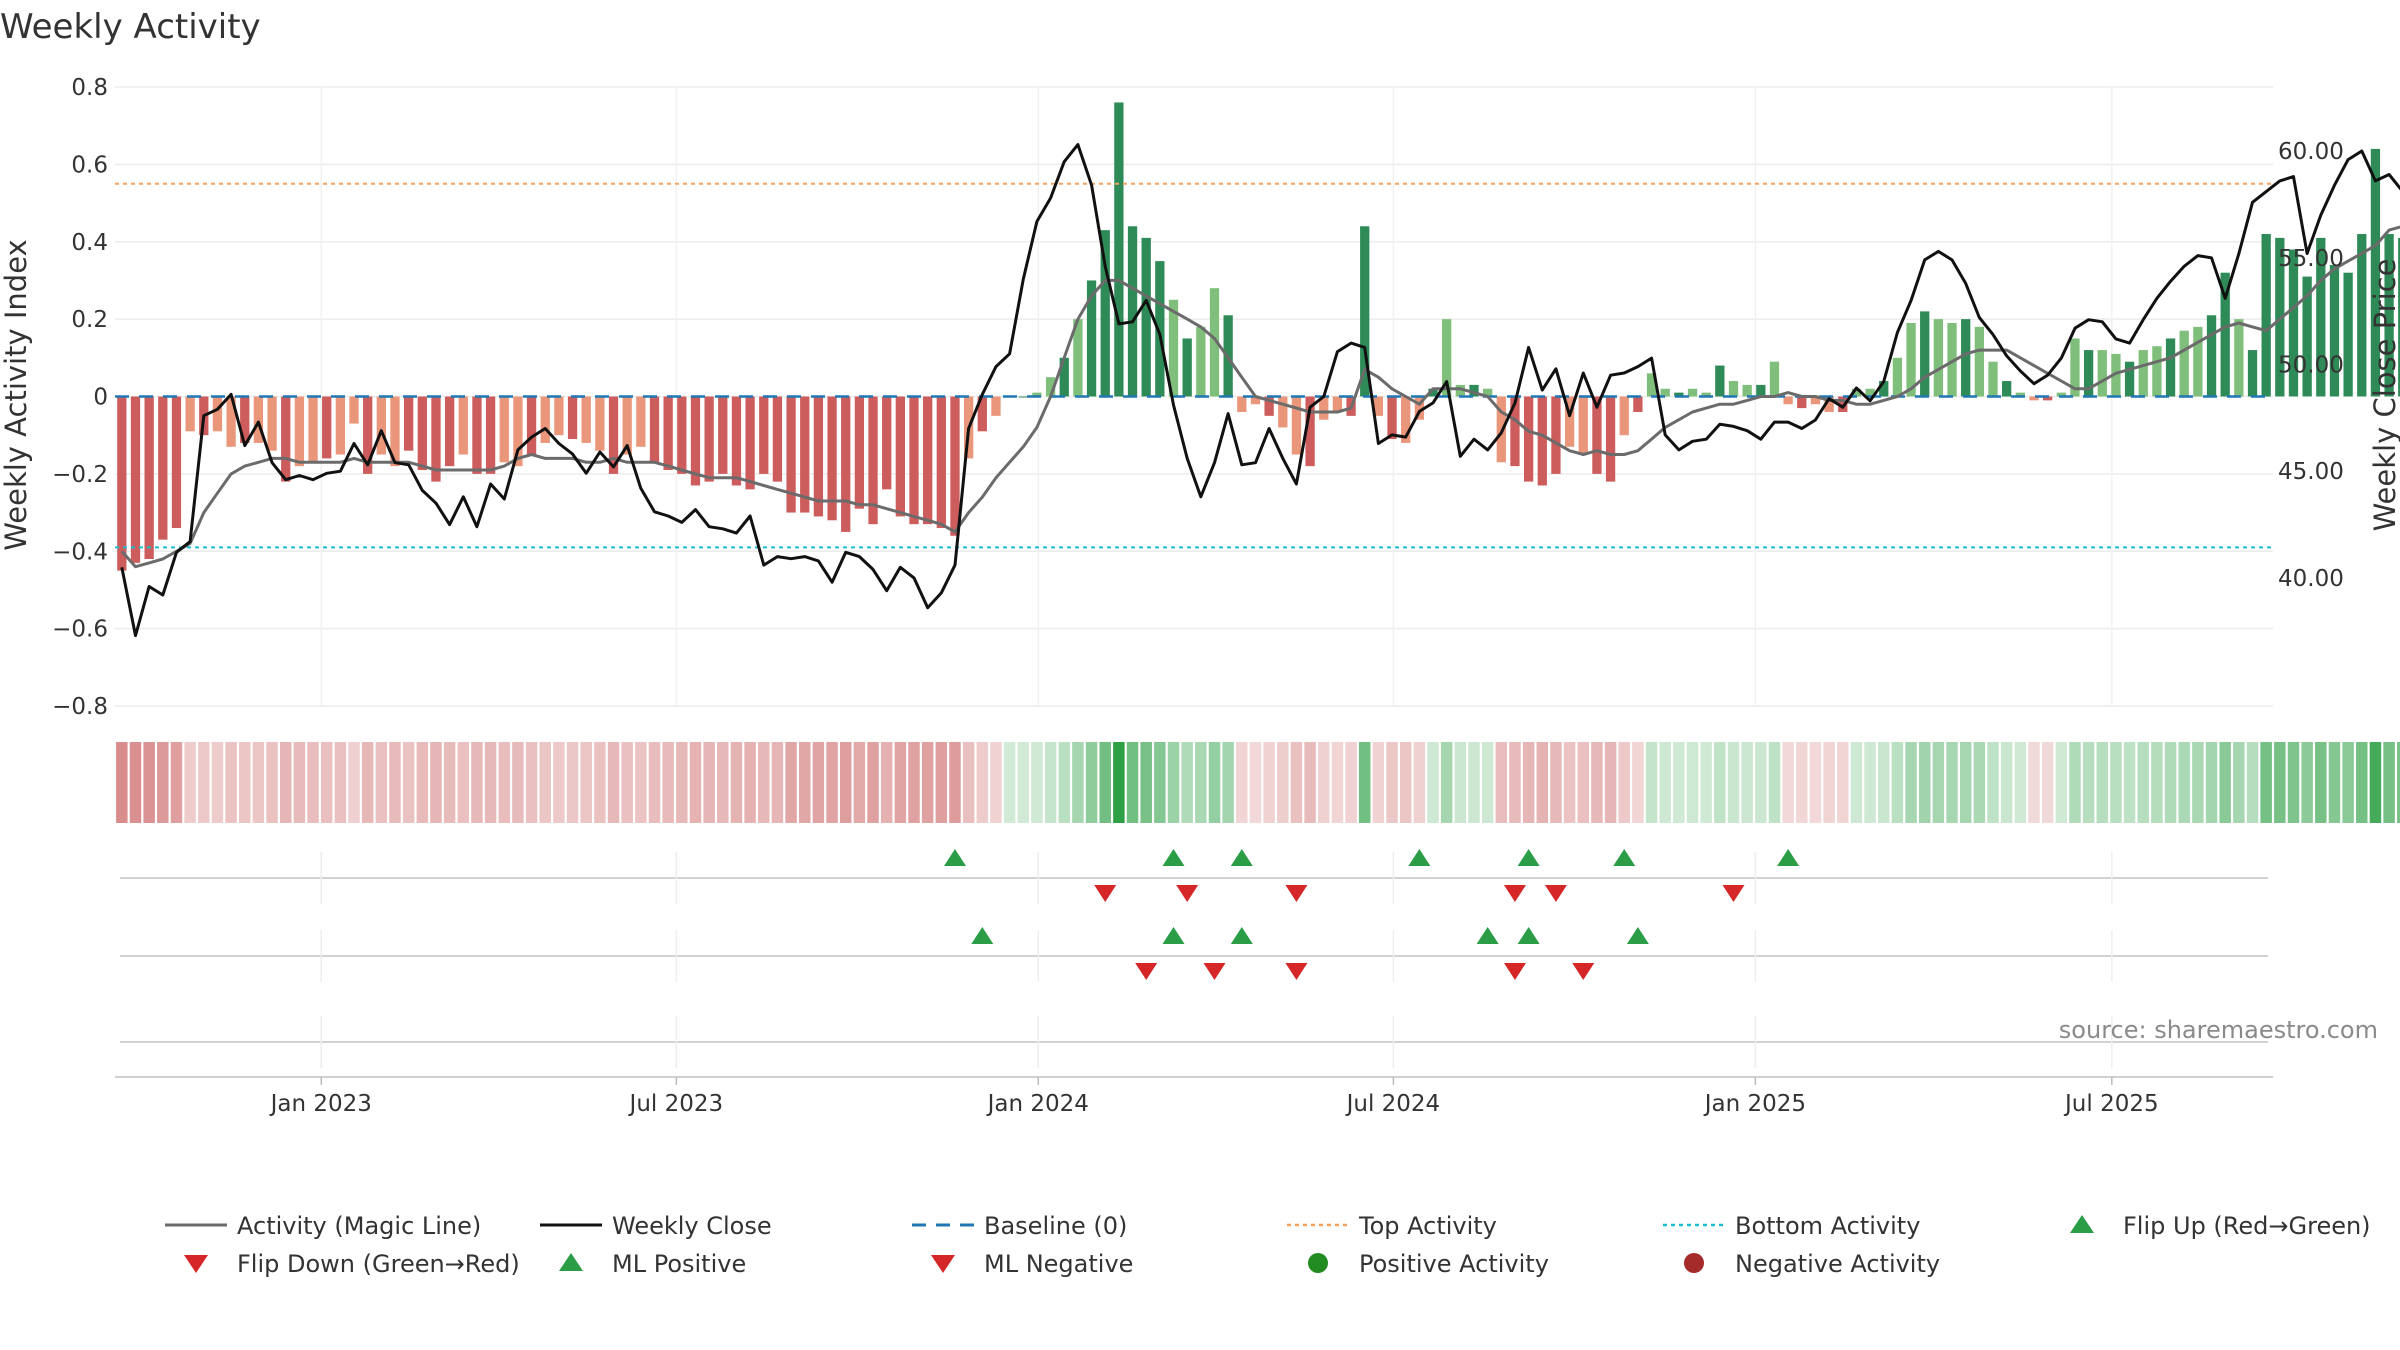  What do you see at coordinates (100, 398) in the screenshot?
I see `y-tick-label: 0` at bounding box center [100, 398].